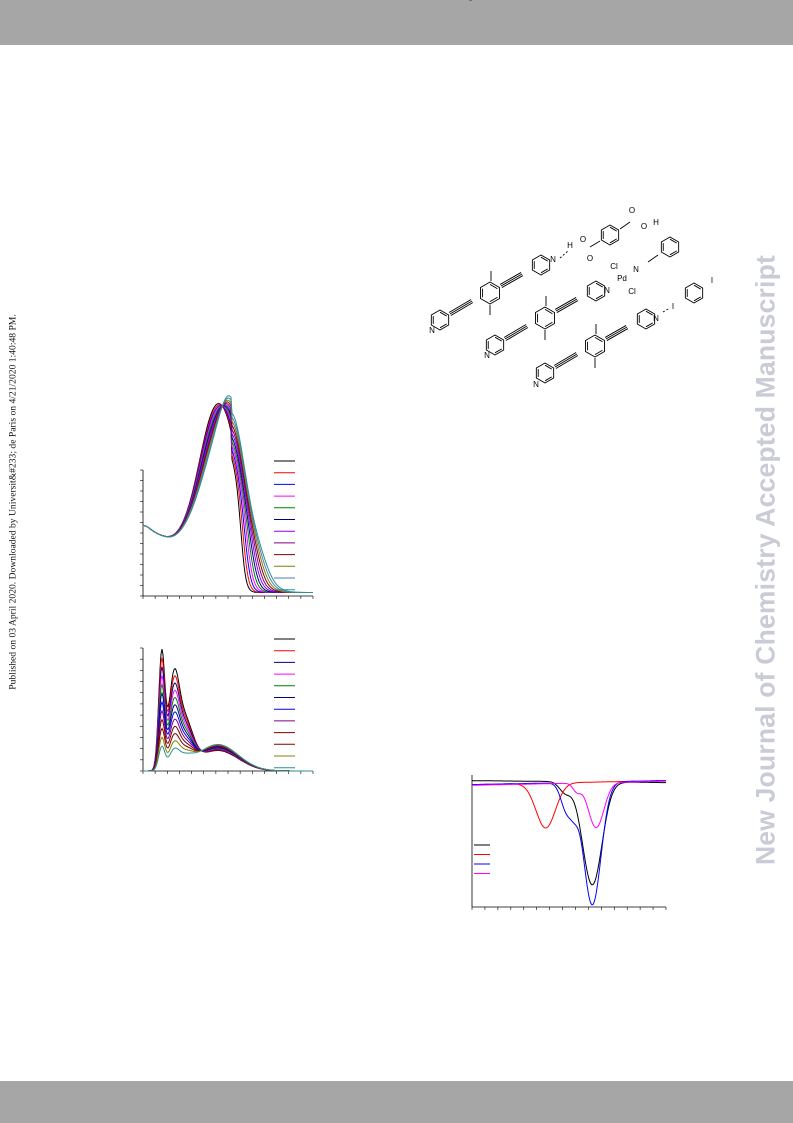  I want to click on iodophenyl-ring, so click(694, 293).